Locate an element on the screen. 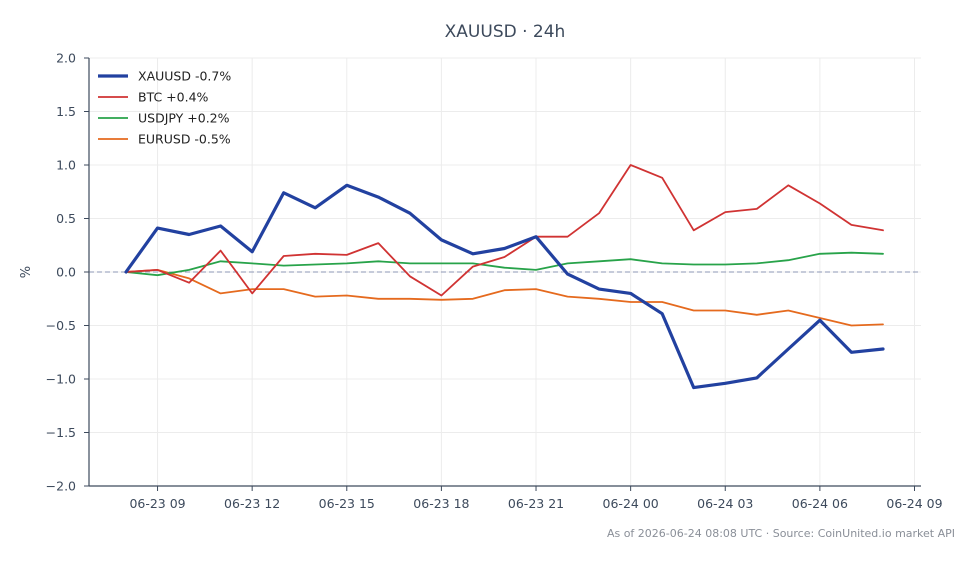 The image size is (979, 564). x-tick-label: 06-24 09 is located at coordinates (914, 503).